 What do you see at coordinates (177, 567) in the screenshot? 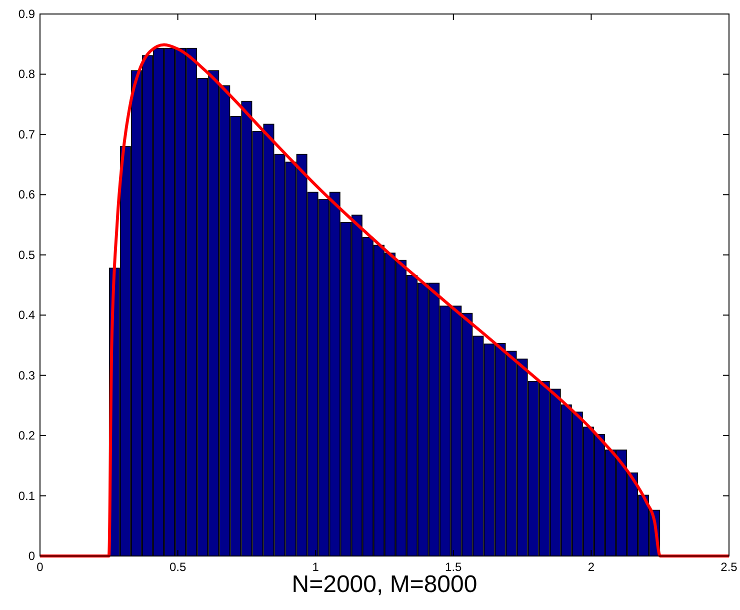
I see `x-tick-label: 0.5` at bounding box center [177, 567].